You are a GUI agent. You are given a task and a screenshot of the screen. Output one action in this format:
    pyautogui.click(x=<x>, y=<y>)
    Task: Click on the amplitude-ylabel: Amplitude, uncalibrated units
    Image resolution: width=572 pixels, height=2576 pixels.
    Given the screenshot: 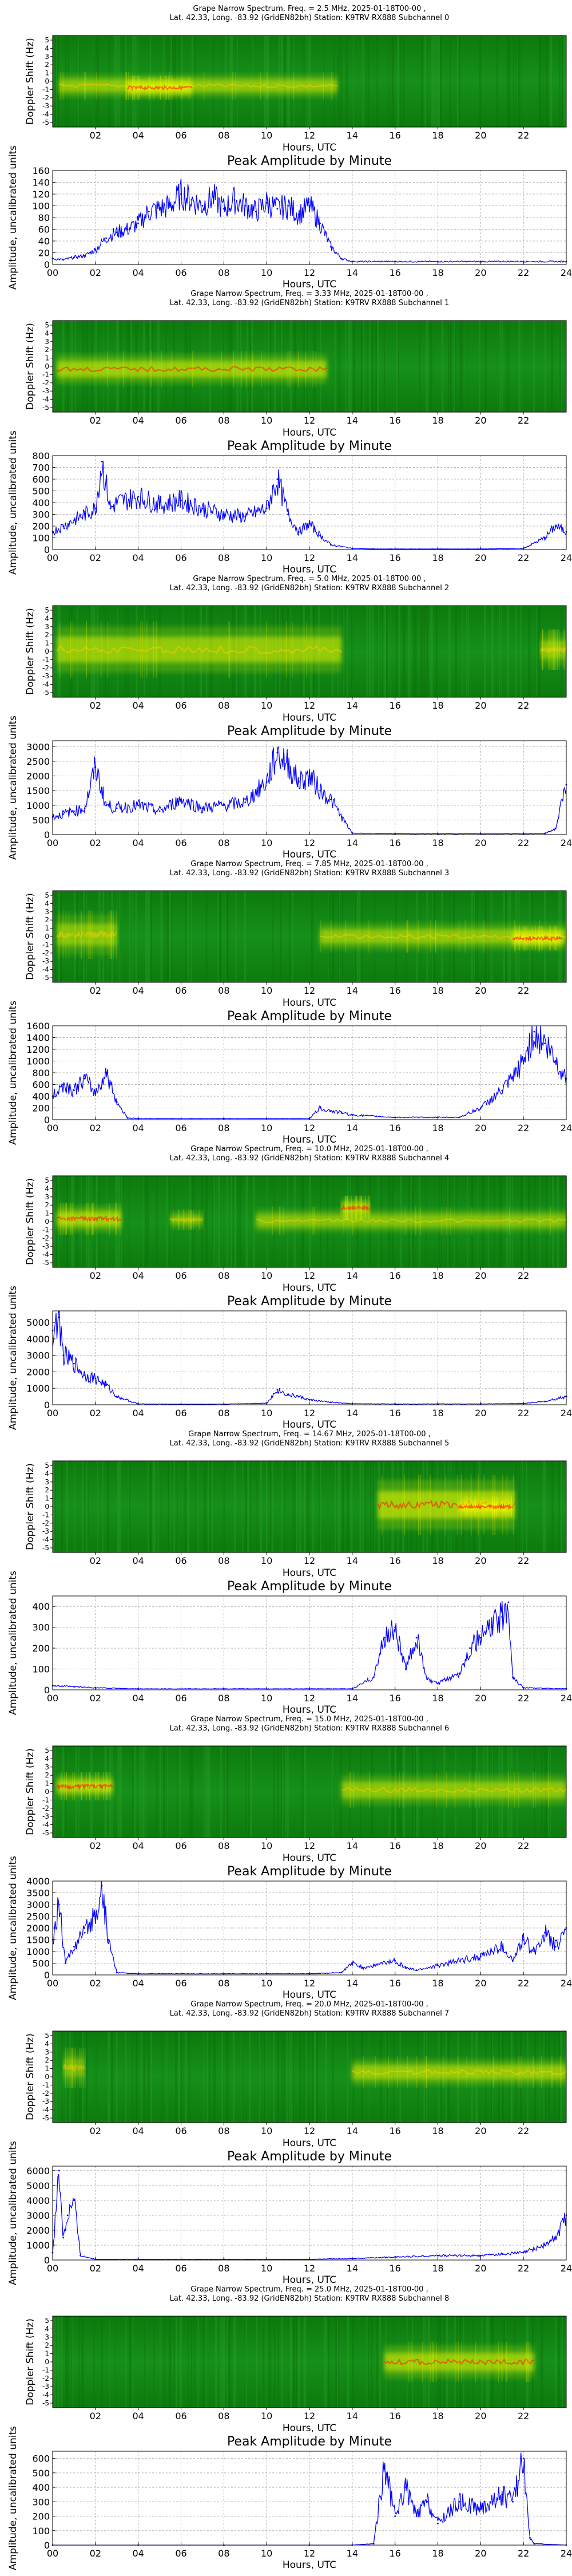 What is the action you would take?
    pyautogui.click(x=13, y=1073)
    